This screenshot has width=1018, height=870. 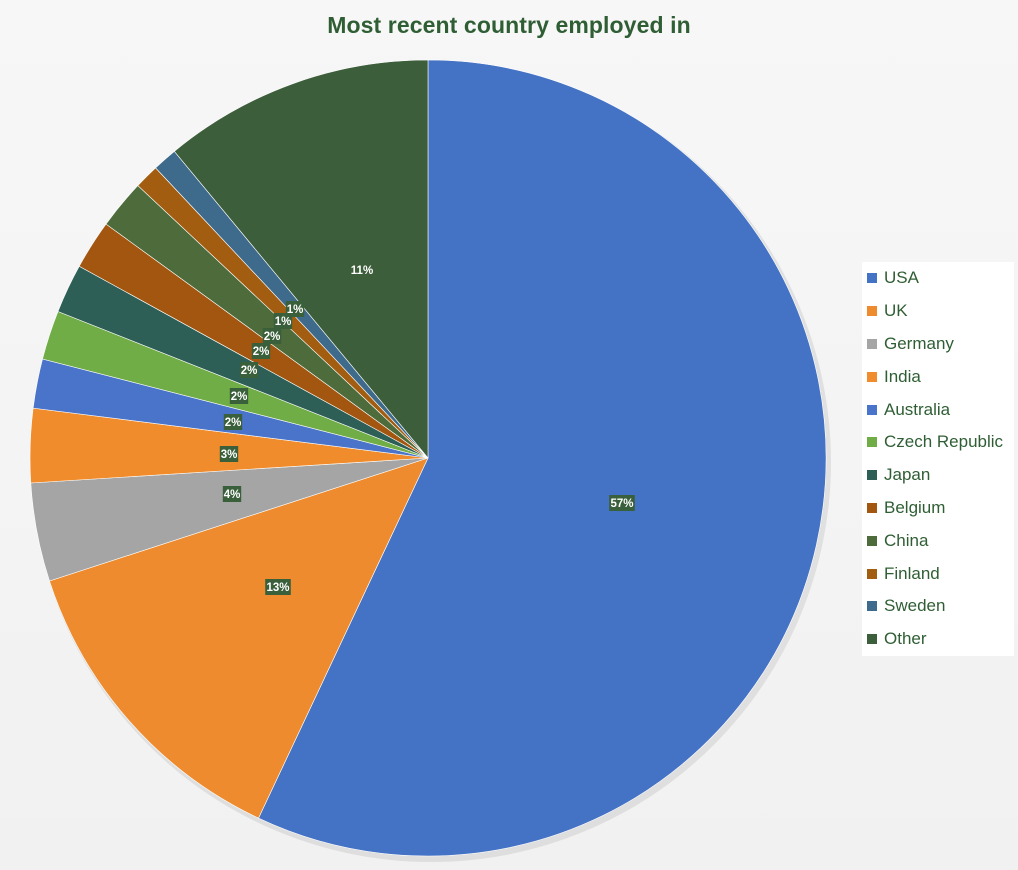 What do you see at coordinates (901, 278) in the screenshot?
I see `legend-label: USA` at bounding box center [901, 278].